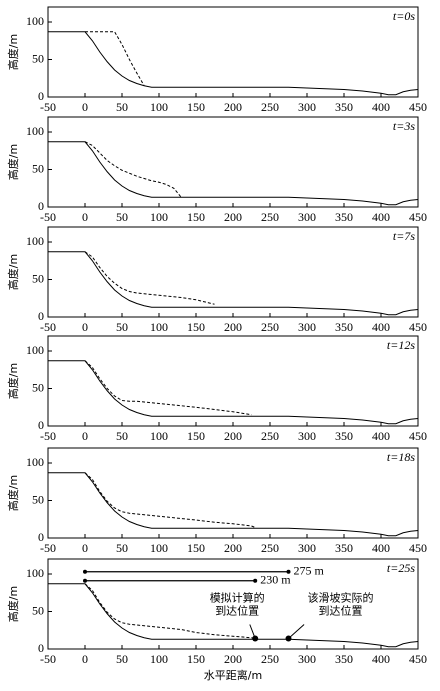  I want to click on marker-leader, so click(296, 631).